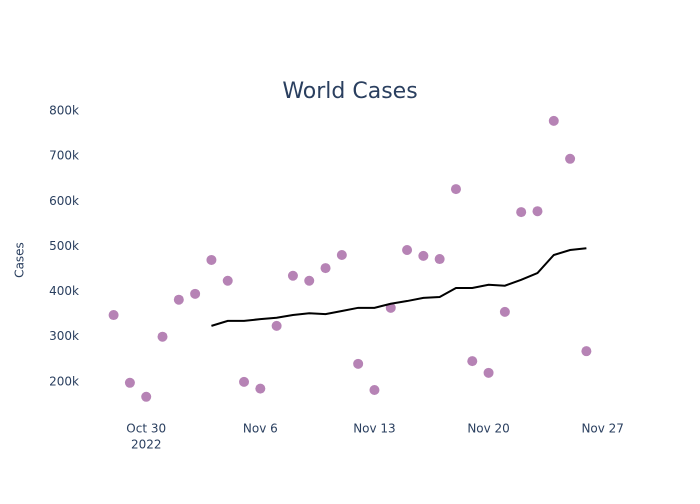  I want to click on x-year-label: 2022, so click(146, 445).